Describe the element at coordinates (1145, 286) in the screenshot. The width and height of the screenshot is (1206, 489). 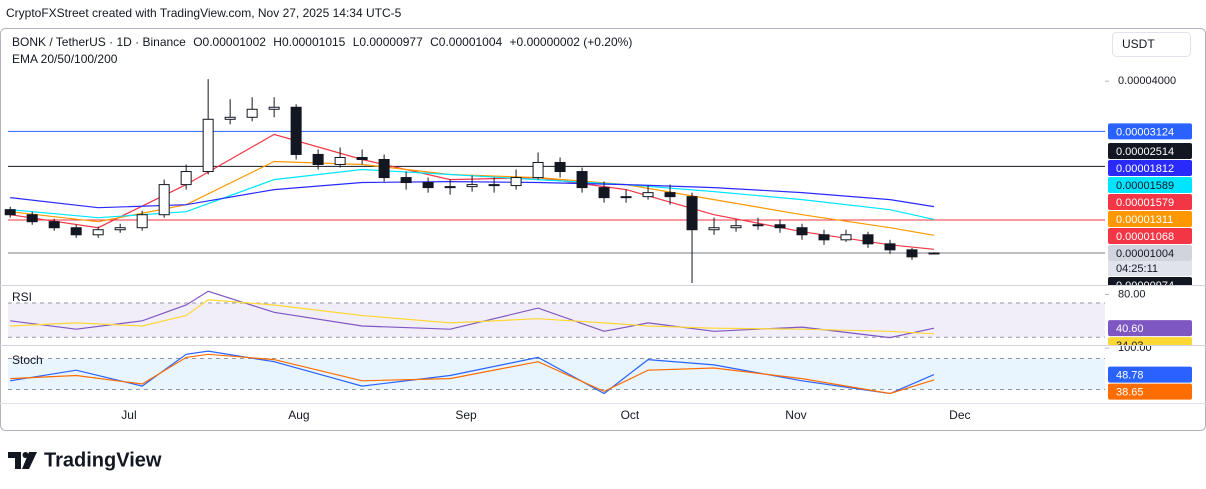
I see `price-badge-label: 0.00000974` at that location.